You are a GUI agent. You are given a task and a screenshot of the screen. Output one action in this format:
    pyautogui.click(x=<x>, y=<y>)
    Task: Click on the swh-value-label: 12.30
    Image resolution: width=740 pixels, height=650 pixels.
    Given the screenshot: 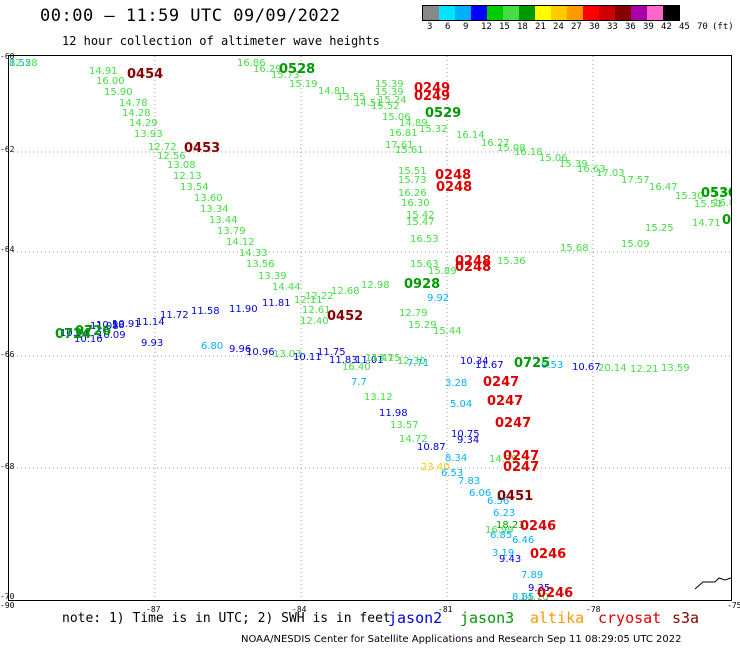 What is the action you would take?
    pyautogui.click(x=411, y=361)
    